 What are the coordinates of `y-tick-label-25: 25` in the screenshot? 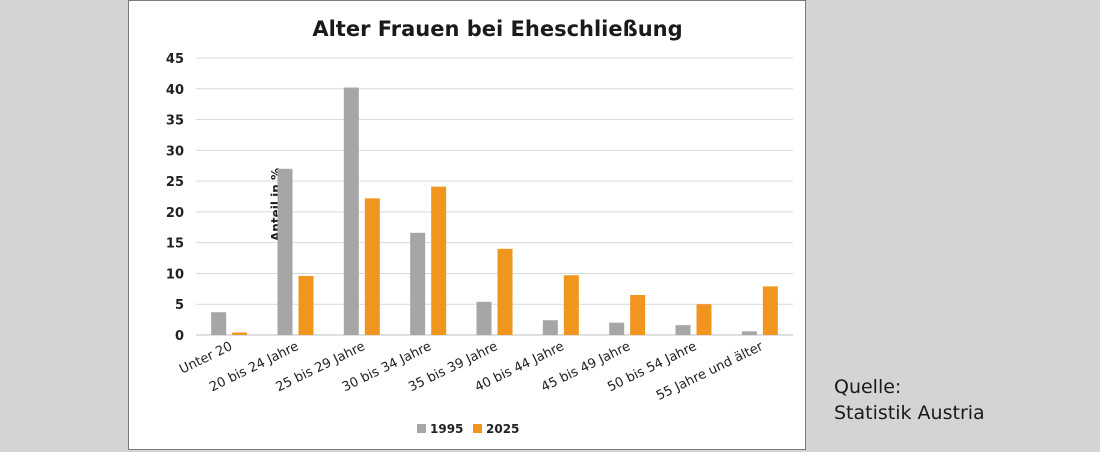 It's located at (175, 182).